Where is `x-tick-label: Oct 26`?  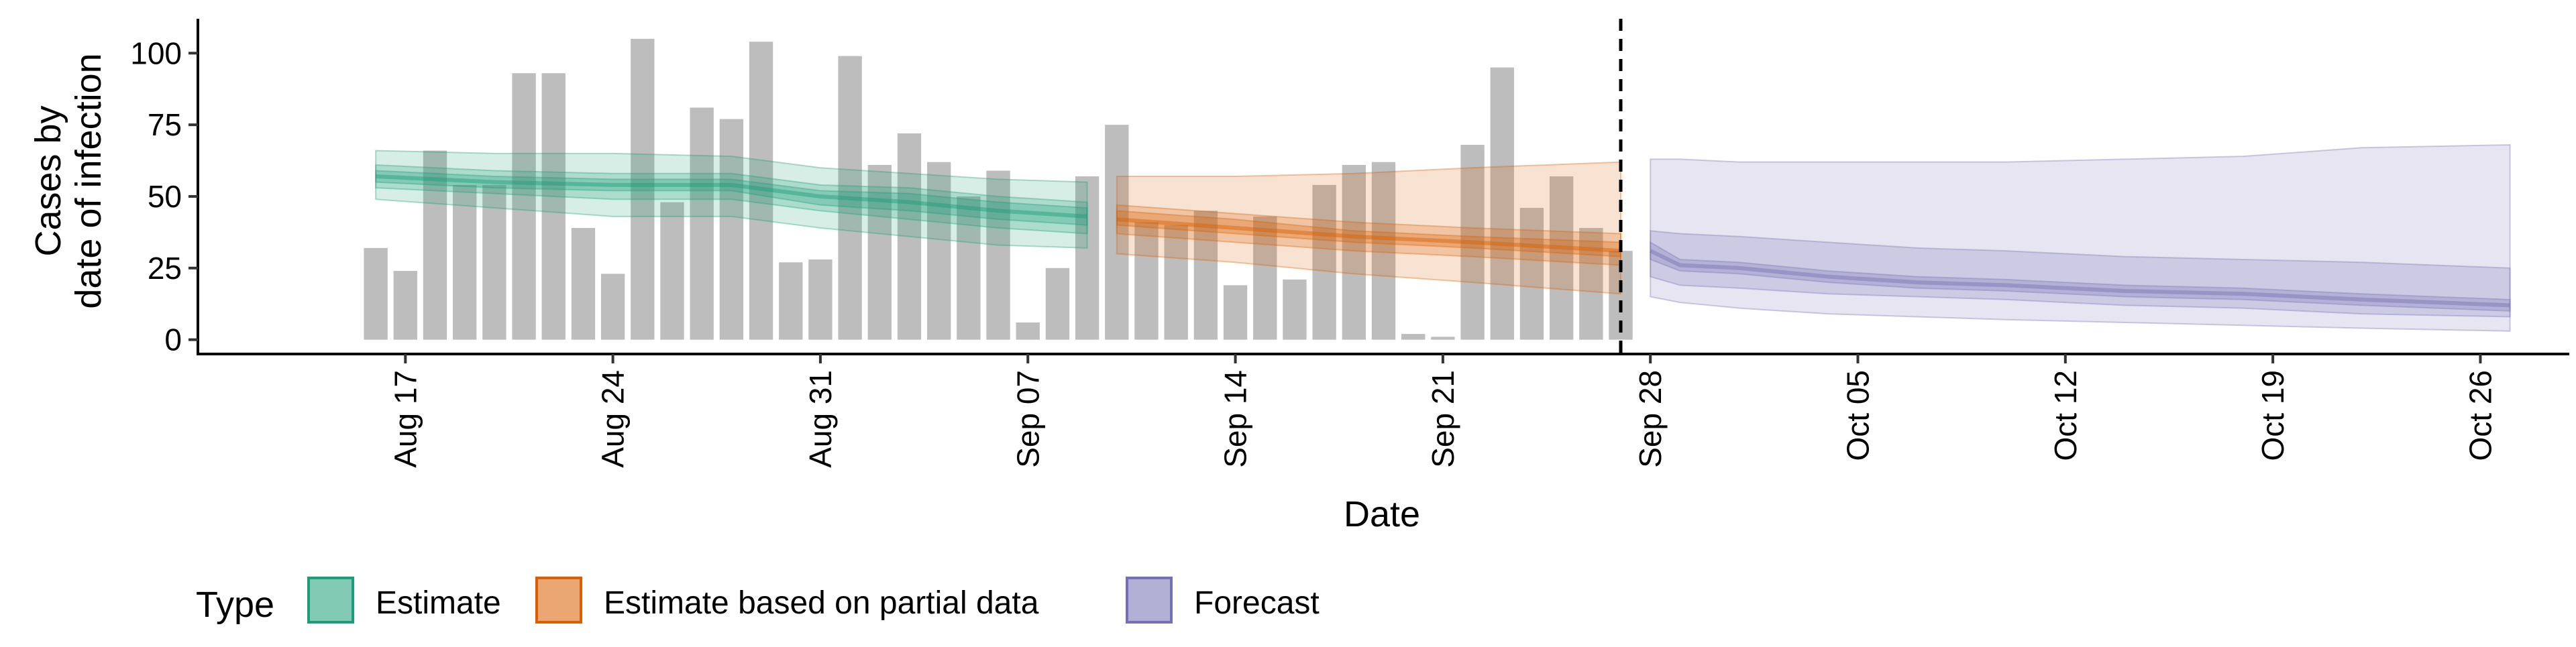 x-tick-label: Oct 26 is located at coordinates (2480, 415).